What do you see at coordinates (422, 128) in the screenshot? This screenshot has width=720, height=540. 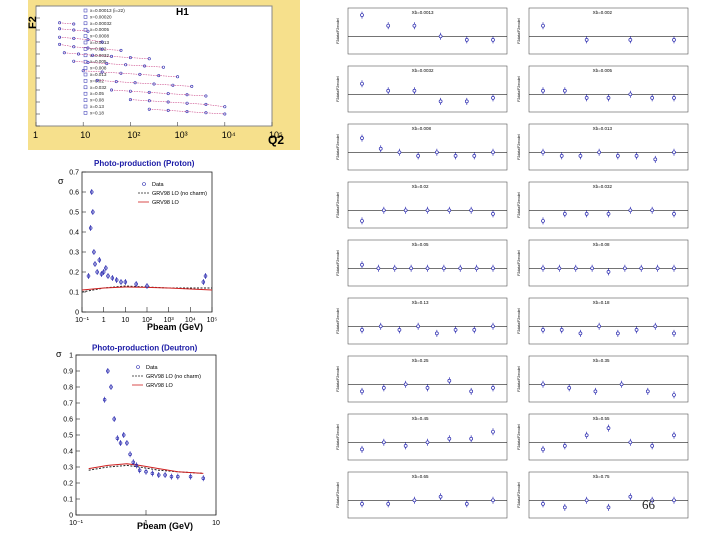 I see `ratio-subplot-label: Xb=0.008` at bounding box center [422, 128].